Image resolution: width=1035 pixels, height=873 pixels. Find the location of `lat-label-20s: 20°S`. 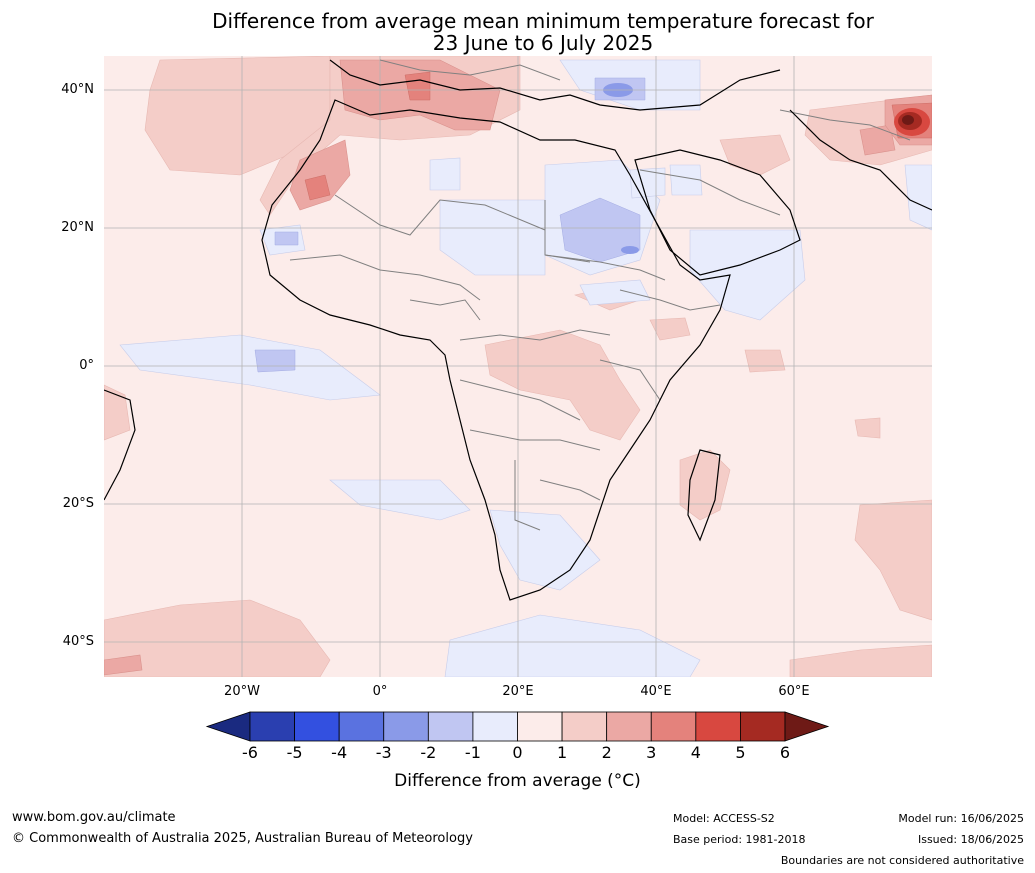

lat-label-20s: 20°S is located at coordinates (78, 503).